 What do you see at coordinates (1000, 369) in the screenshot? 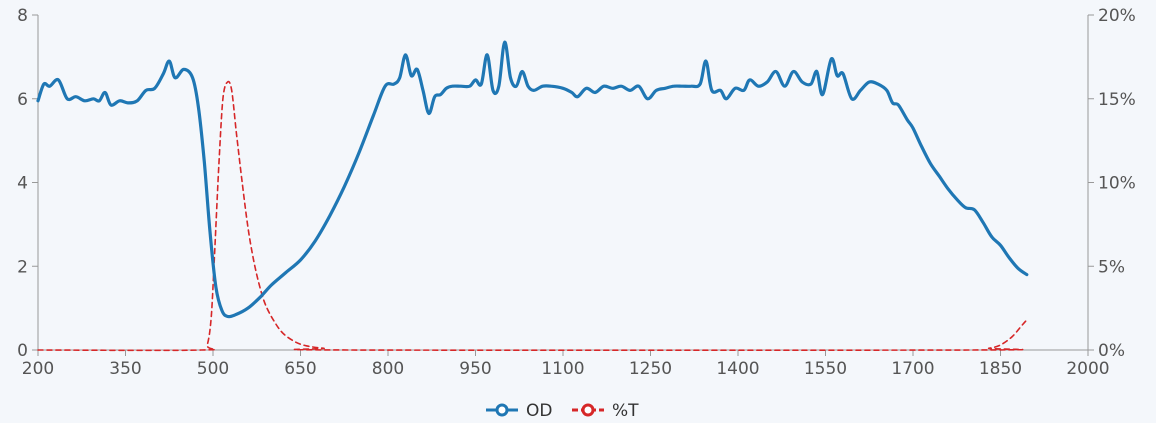
I see `x-tick-label: 1850` at bounding box center [1000, 369].